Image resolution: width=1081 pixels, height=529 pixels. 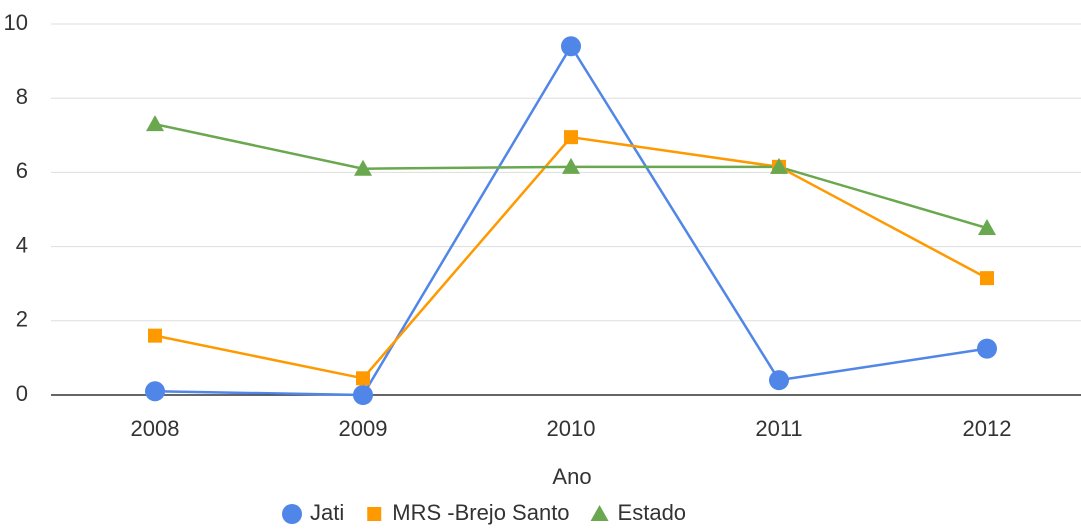 I want to click on legend-label: Estado, so click(x=652, y=512).